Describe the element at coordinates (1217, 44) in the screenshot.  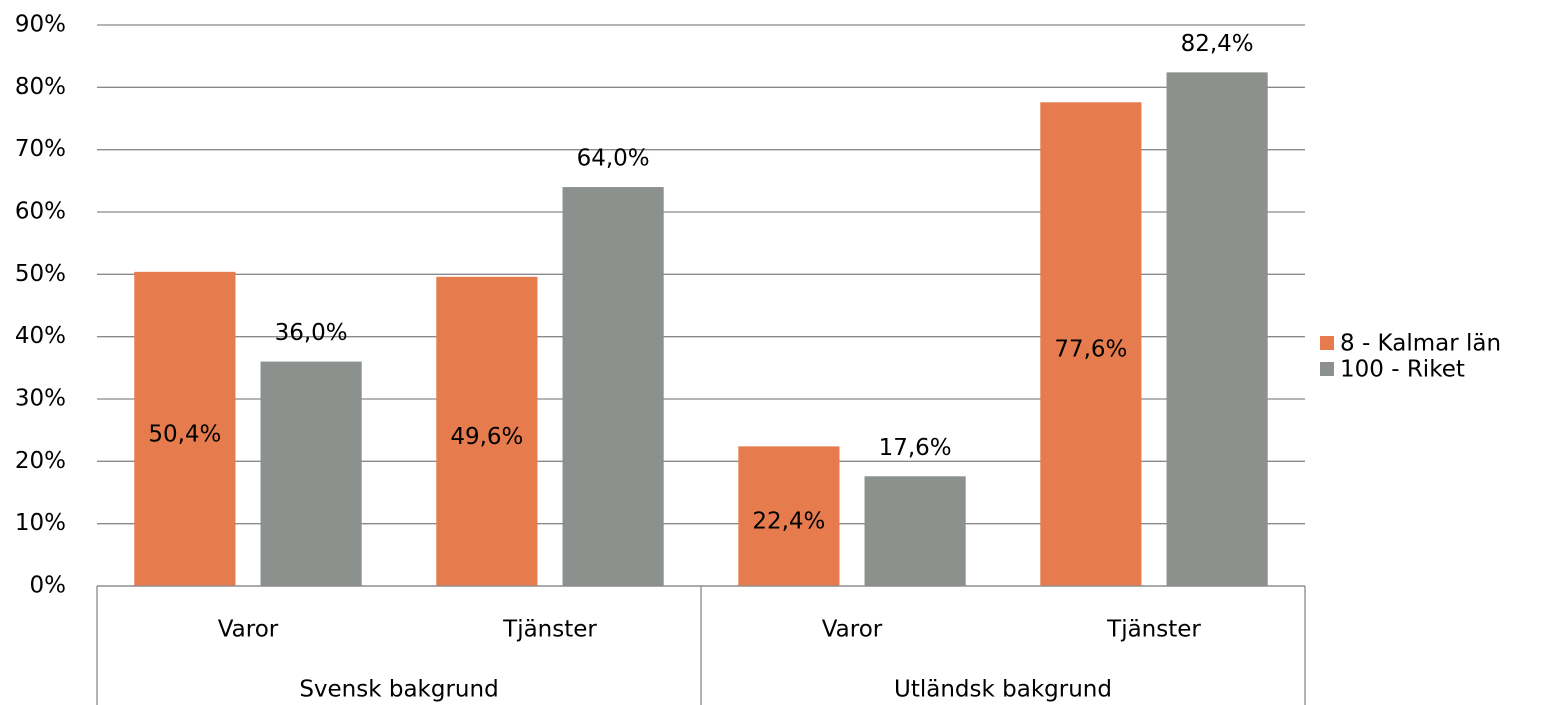
I see `data-label: 82,4%` at that location.